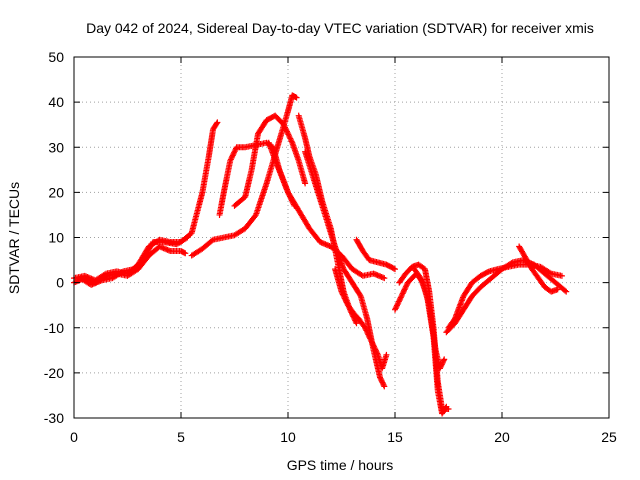 The height and width of the screenshot is (480, 640). Describe the element at coordinates (288, 437) in the screenshot. I see `x-tick-label: 10` at that location.